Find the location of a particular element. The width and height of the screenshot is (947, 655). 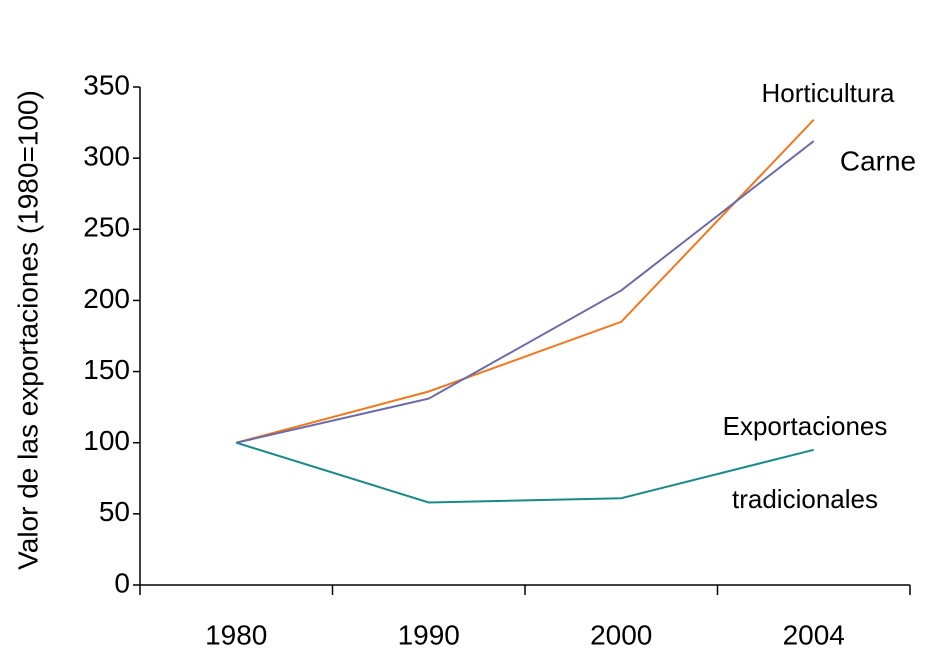

series-label: Exportaciones tradicionales is located at coordinates (805, 462).